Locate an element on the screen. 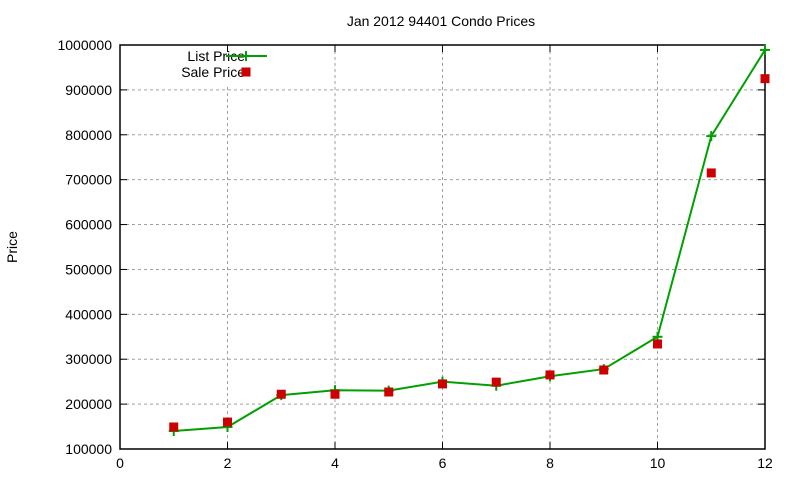  chart-title: Jan 2012 94401 Condo Prices is located at coordinates (441, 21).